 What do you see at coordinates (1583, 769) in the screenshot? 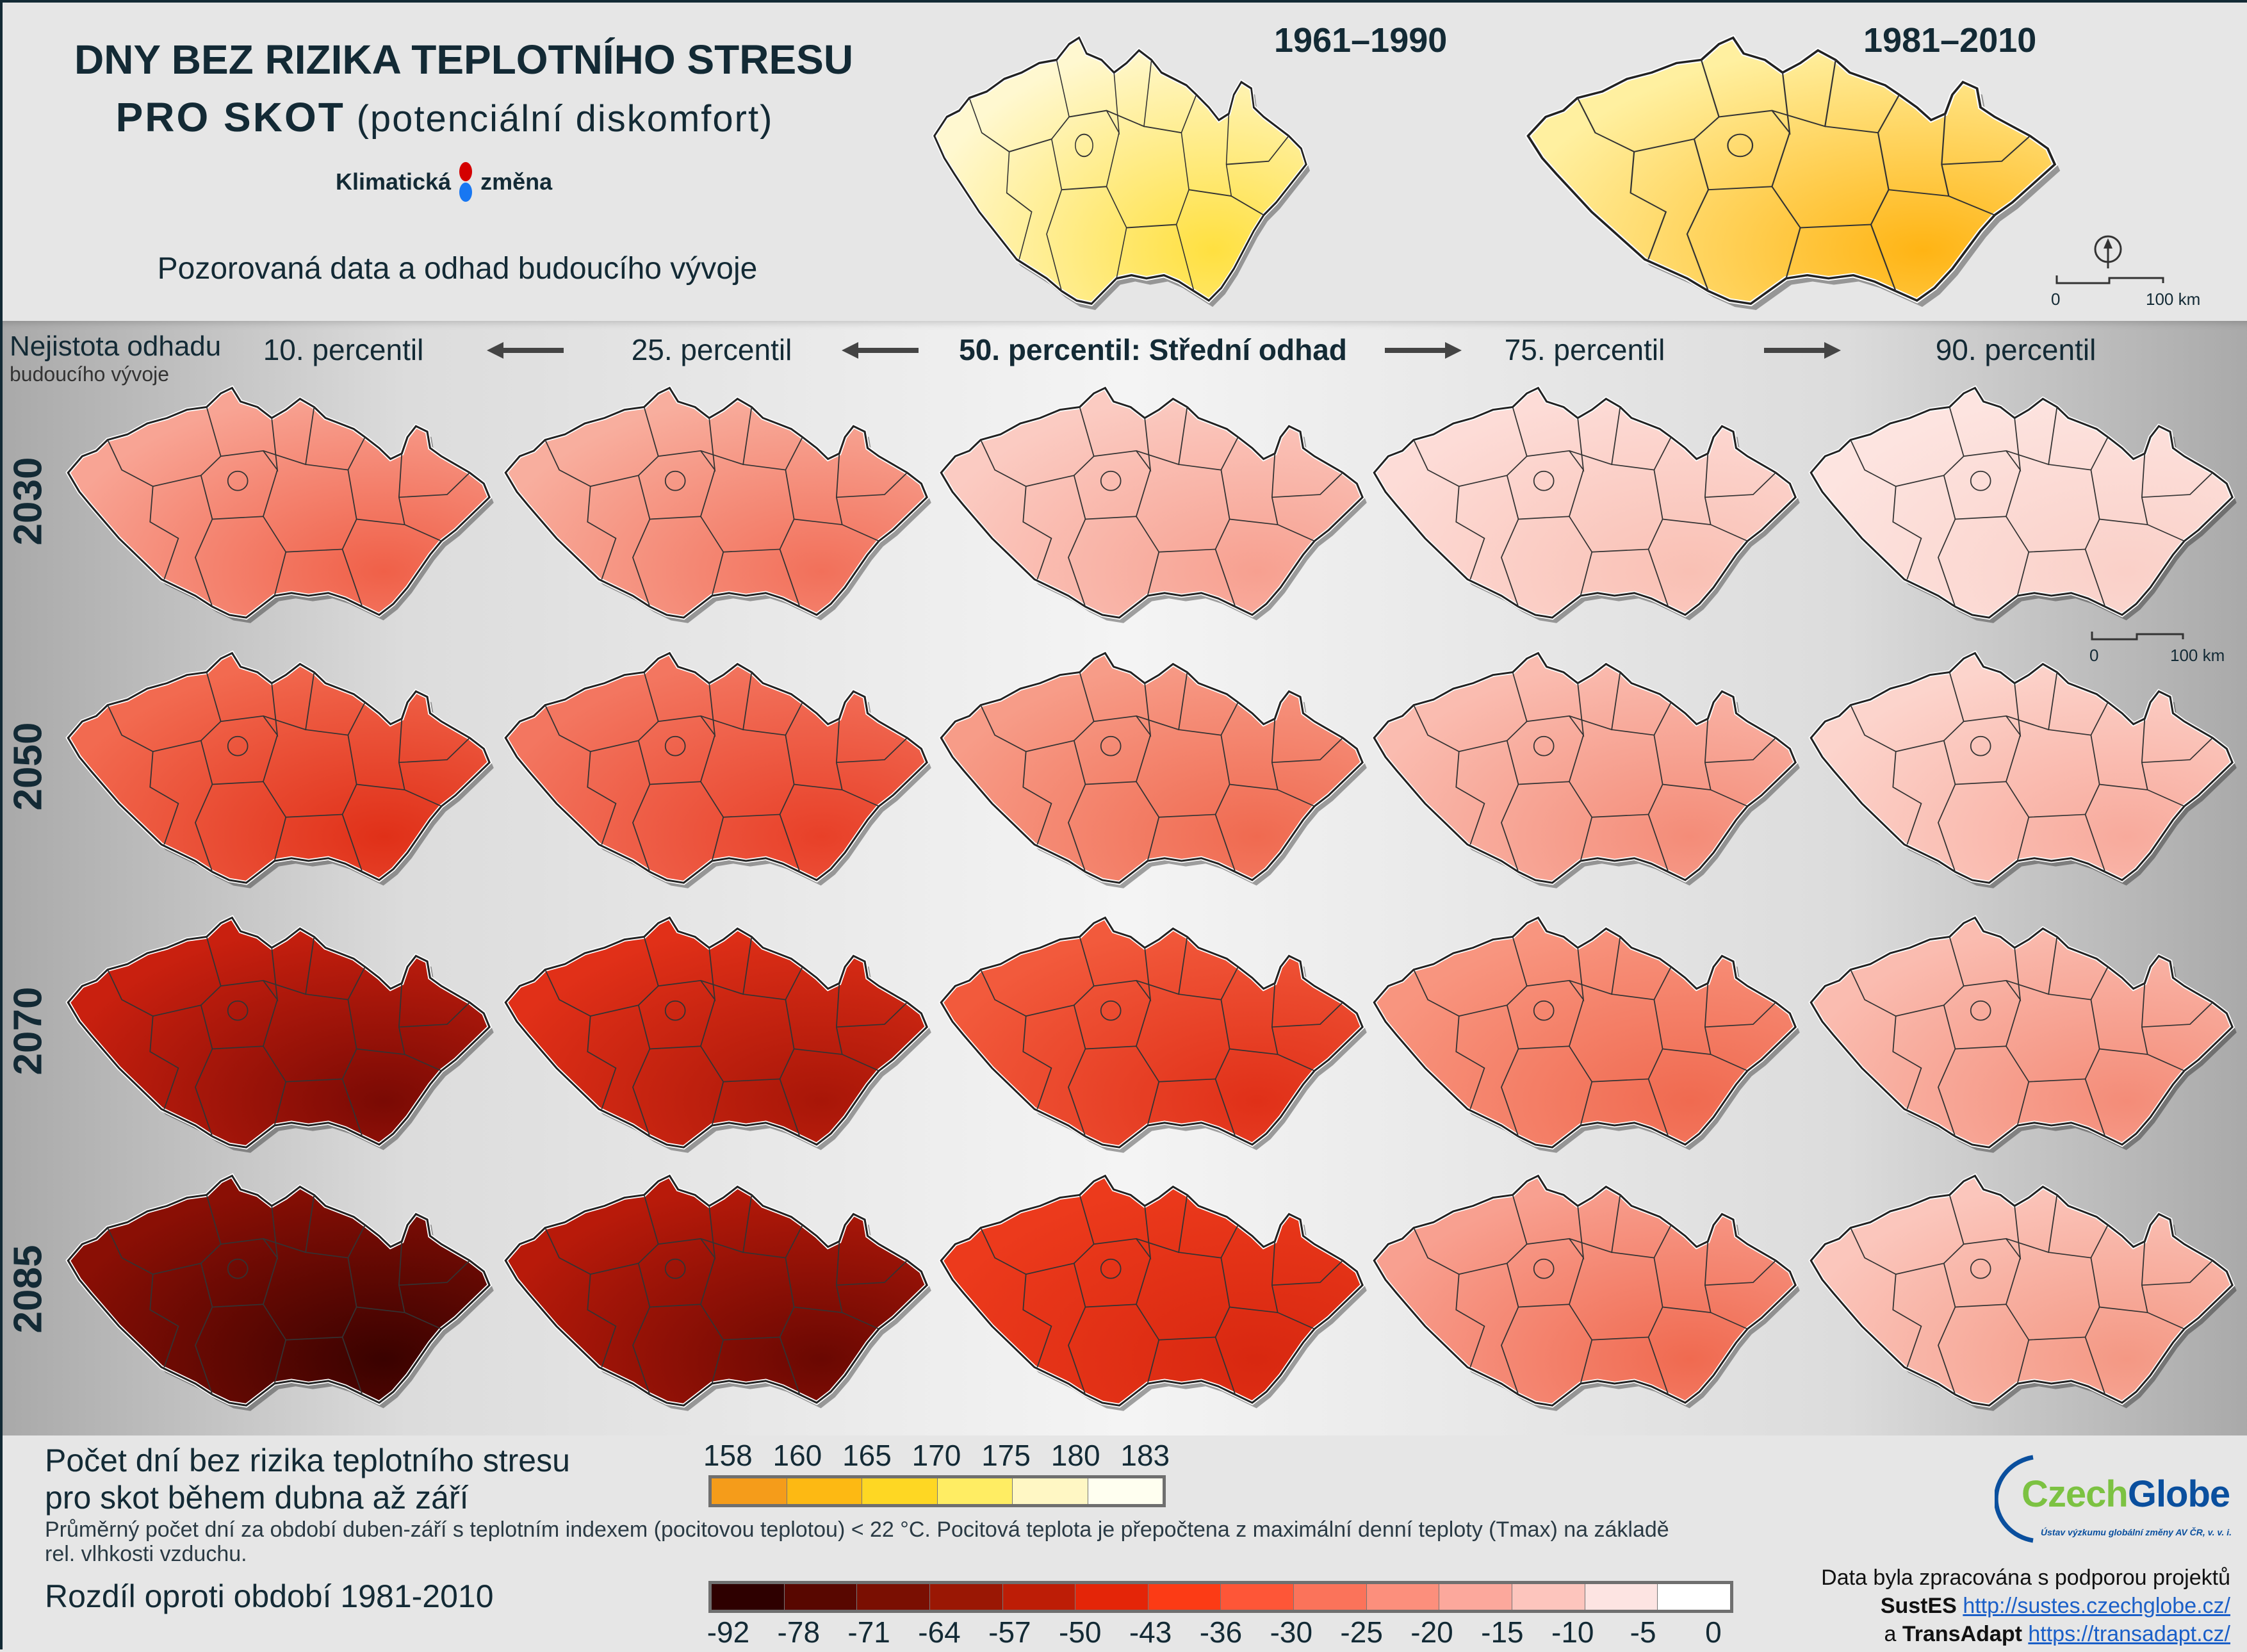
I see `map-2050-p75` at bounding box center [1583, 769].